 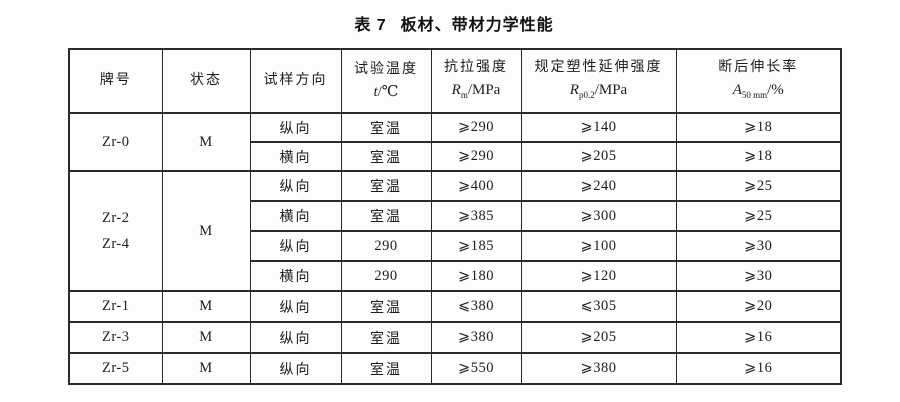 I want to click on tensile-cell: ⩾385, so click(x=476, y=216).